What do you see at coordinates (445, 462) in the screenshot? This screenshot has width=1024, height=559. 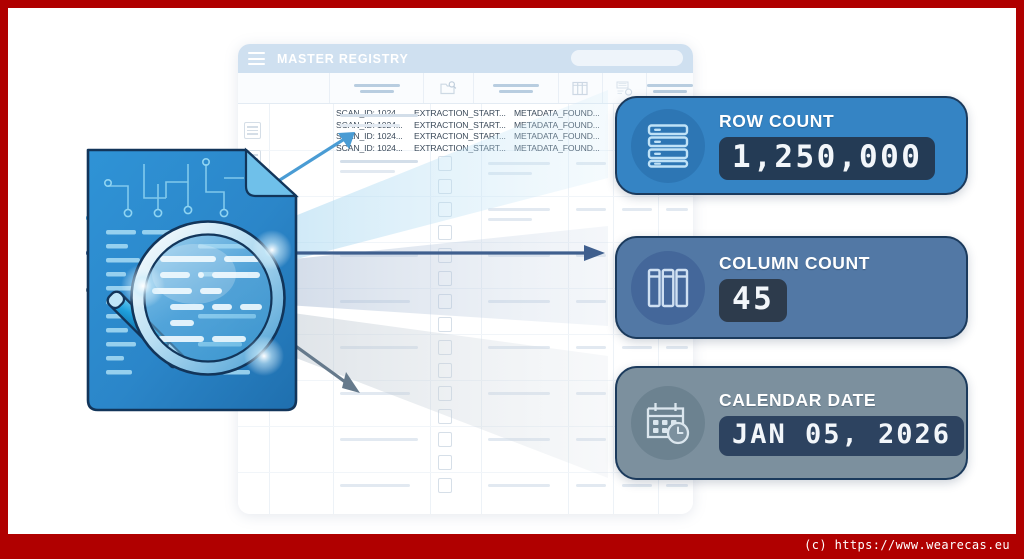 I see `folder-row-icon` at bounding box center [445, 462].